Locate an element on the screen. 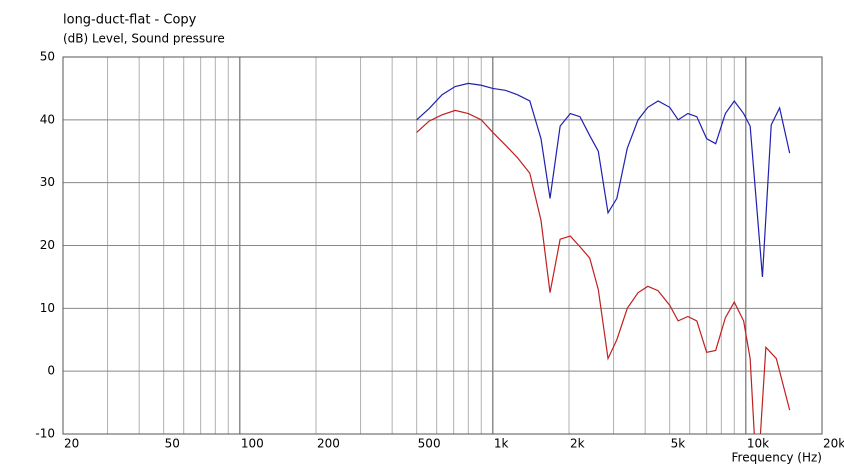  y-tick-label: 40 is located at coordinates (47, 119).